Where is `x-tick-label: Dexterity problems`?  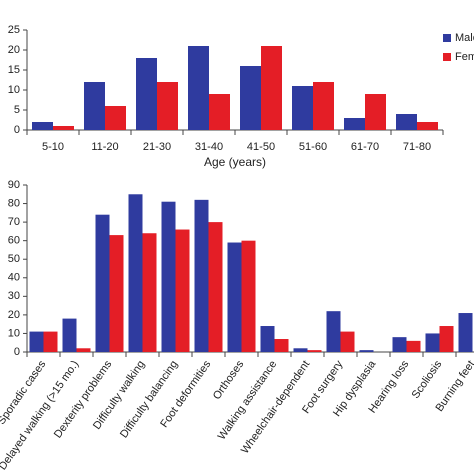
x-tick-label: Dexterity problems is located at coordinates (83, 399).